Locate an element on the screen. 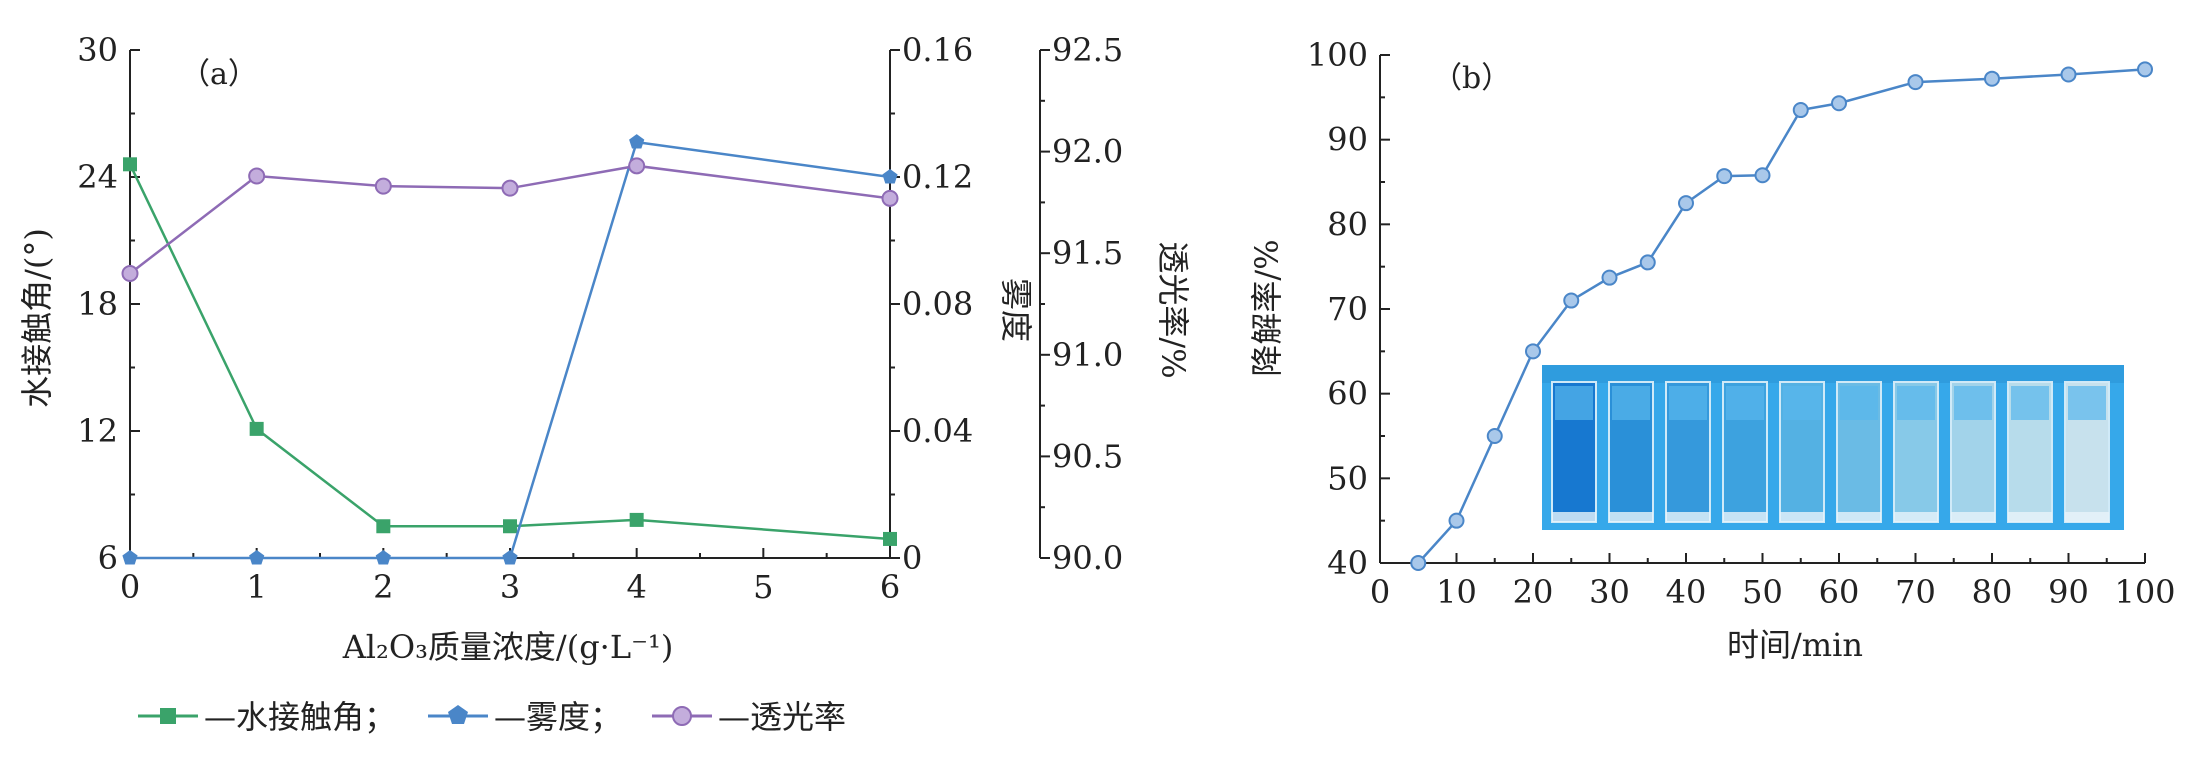 This screenshot has height=758, width=2188. panel-b-x-tick-label: 60 is located at coordinates (1839, 592).